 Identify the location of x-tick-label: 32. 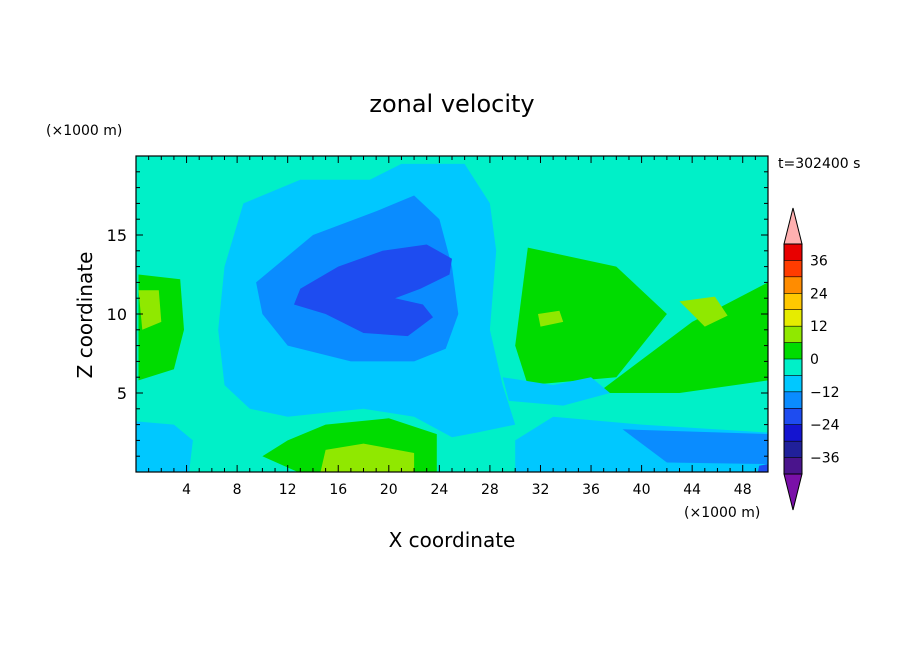
(541, 490).